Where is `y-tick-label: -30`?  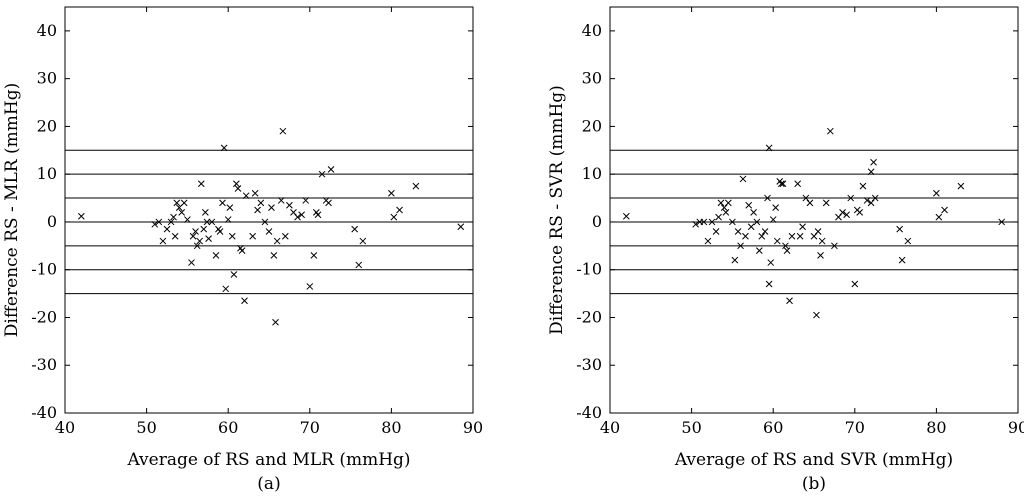 y-tick-label: -30 is located at coordinates (589, 364).